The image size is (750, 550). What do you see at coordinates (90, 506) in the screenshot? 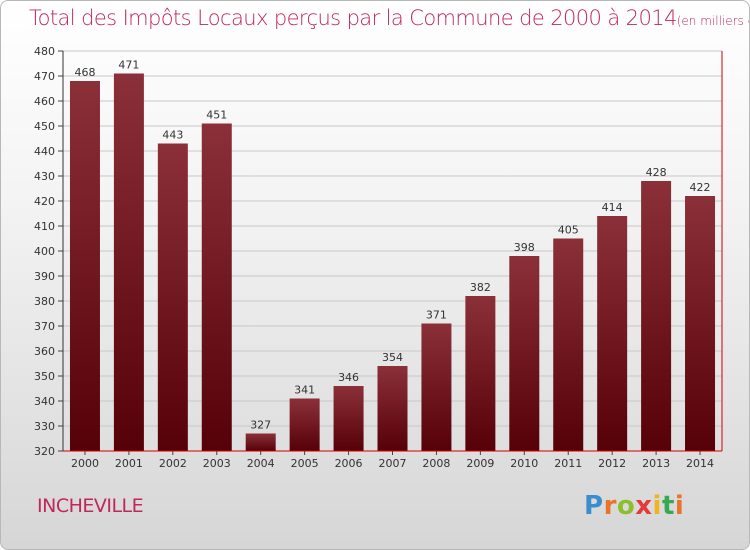
I see `commune-name: INCHEVILLE` at bounding box center [90, 506].